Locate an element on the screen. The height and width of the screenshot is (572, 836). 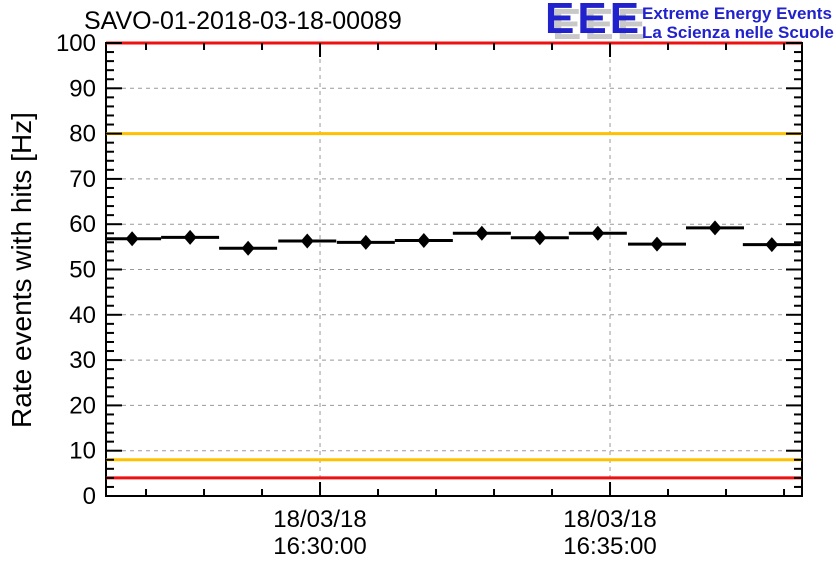
y-tick-label: 100 is located at coordinates (76, 43).